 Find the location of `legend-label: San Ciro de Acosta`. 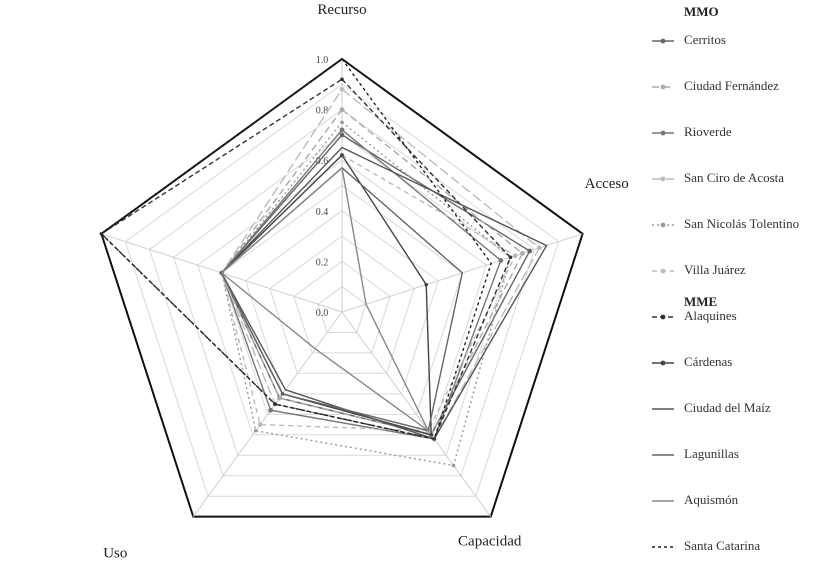

legend-label: San Ciro de Acosta is located at coordinates (734, 177).